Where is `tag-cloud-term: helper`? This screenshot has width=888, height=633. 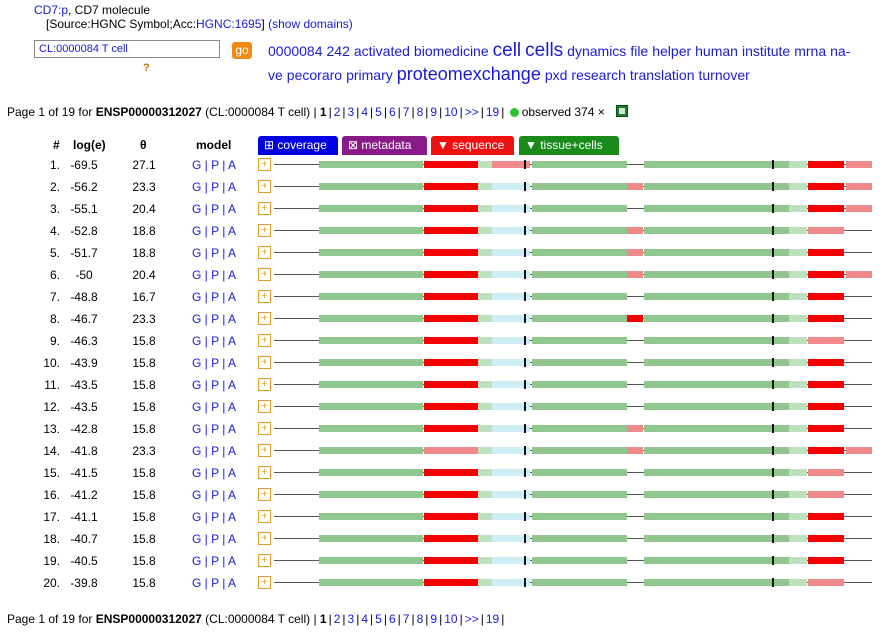 tag-cloud-term: helper is located at coordinates (672, 51).